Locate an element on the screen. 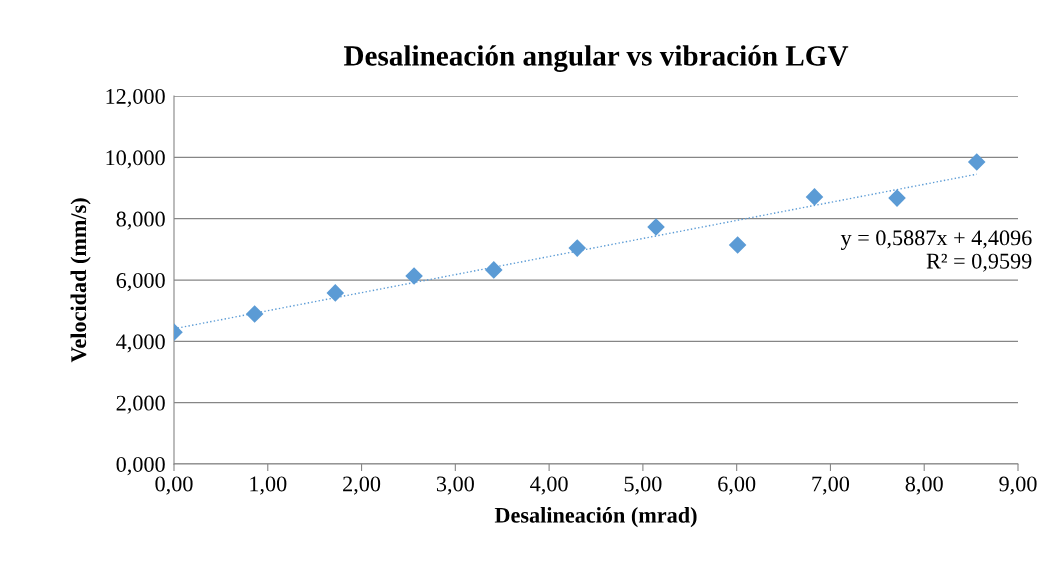  chart-title: Desalineación angular vs vibración LGV is located at coordinates (596, 58).